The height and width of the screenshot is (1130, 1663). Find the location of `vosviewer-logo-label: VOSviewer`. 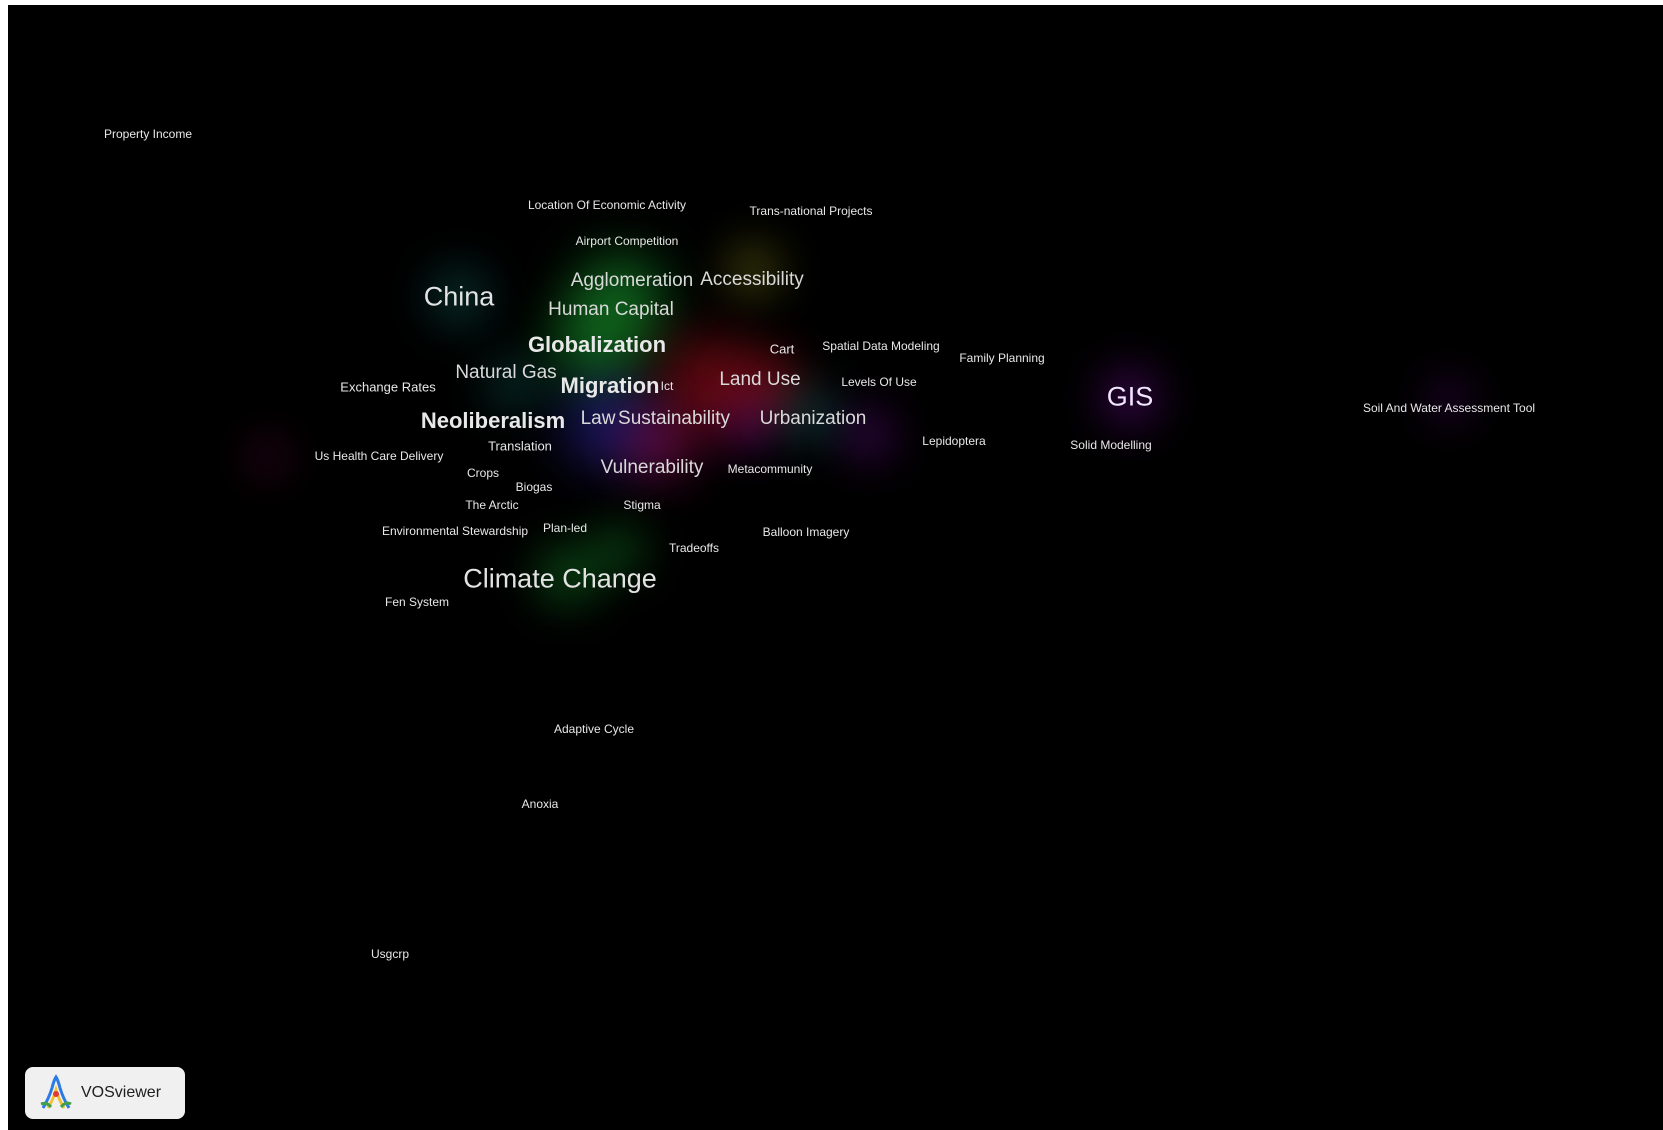

vosviewer-logo-label: VOSviewer is located at coordinates (121, 1092).